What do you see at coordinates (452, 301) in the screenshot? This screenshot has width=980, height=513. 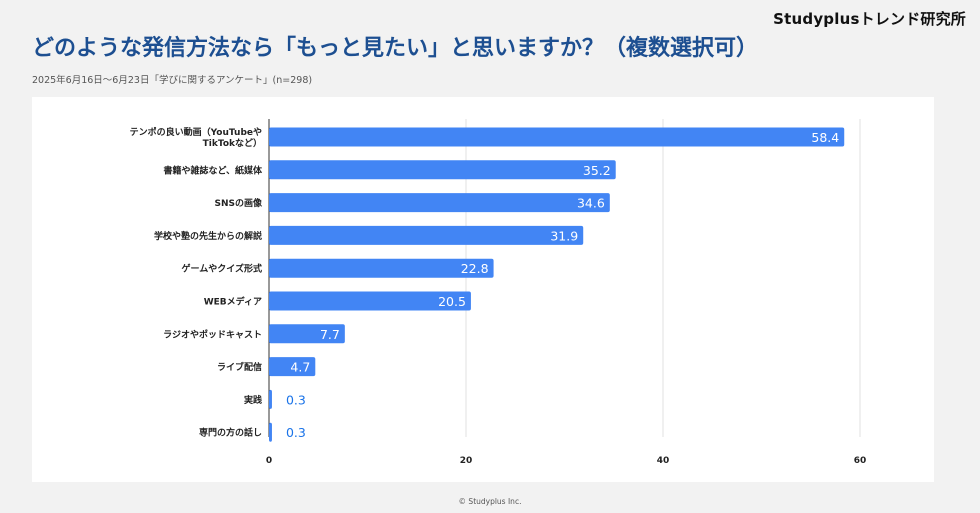 I see `value-label: 20.5` at bounding box center [452, 301].